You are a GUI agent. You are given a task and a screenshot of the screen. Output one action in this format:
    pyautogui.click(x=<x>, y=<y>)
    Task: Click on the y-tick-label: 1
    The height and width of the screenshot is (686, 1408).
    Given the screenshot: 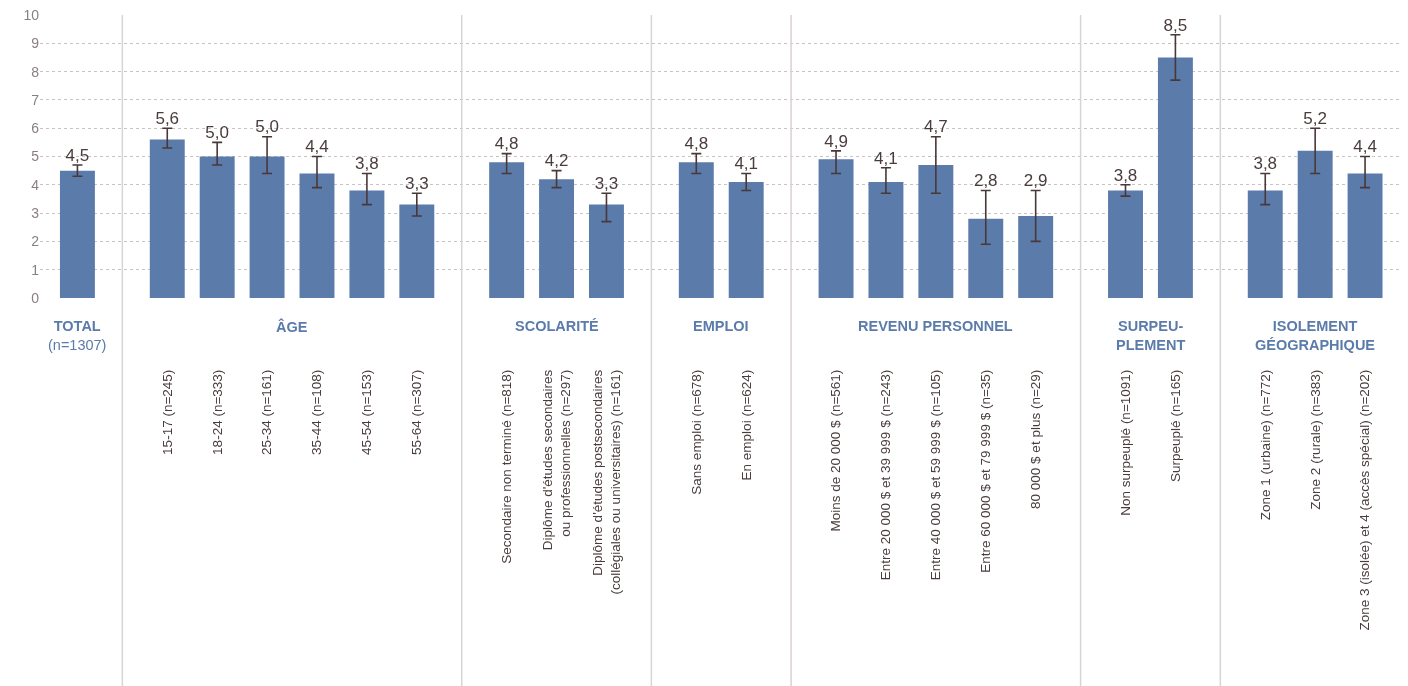 What is the action you would take?
    pyautogui.click(x=35, y=269)
    